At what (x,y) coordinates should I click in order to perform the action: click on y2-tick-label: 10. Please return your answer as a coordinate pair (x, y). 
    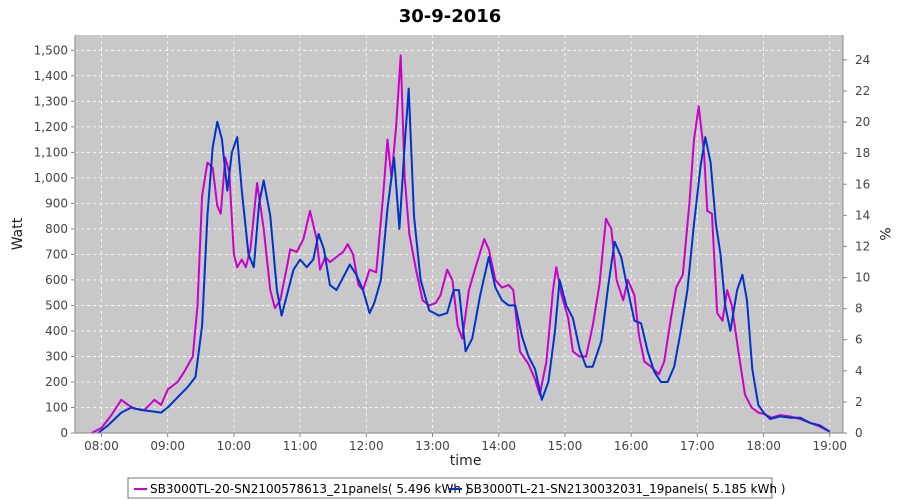
    Looking at the image, I should click on (862, 278).